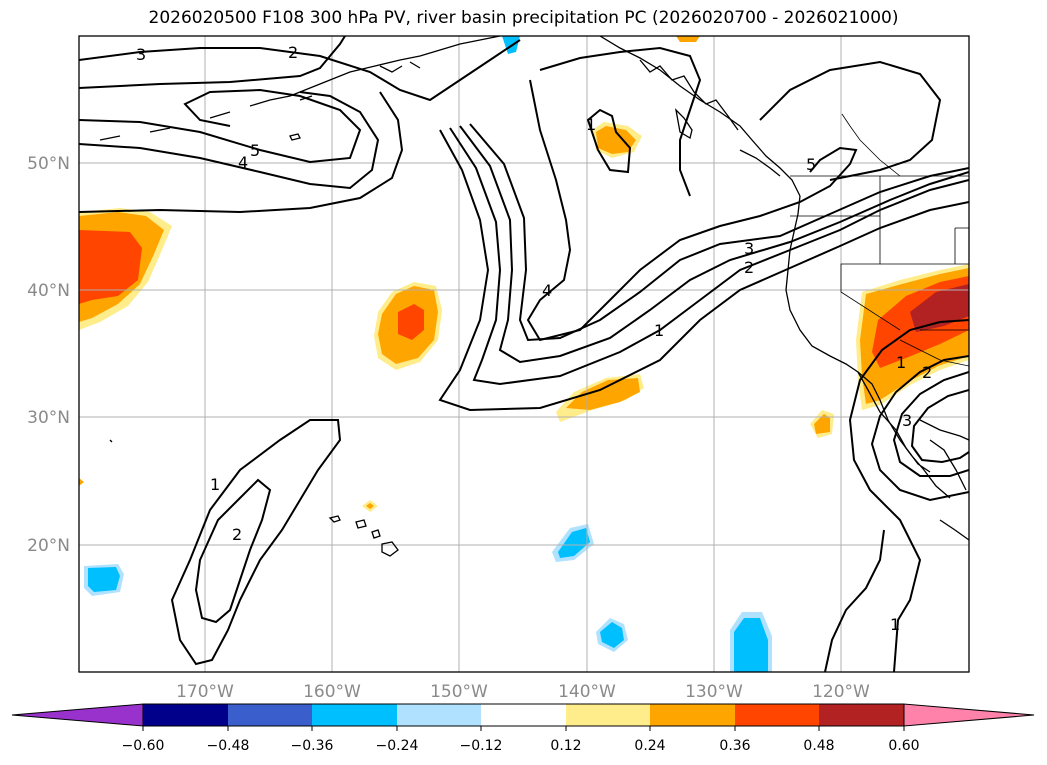 The width and height of the screenshot is (1047, 765). What do you see at coordinates (205, 692) in the screenshot?
I see `lon-label: 170°W` at bounding box center [205, 692].